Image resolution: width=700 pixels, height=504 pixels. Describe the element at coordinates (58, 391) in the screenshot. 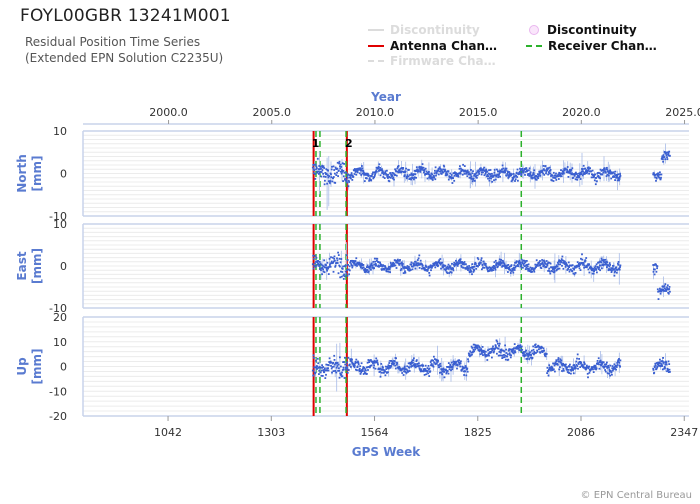

I see `y-tick-label: -10` at that location.